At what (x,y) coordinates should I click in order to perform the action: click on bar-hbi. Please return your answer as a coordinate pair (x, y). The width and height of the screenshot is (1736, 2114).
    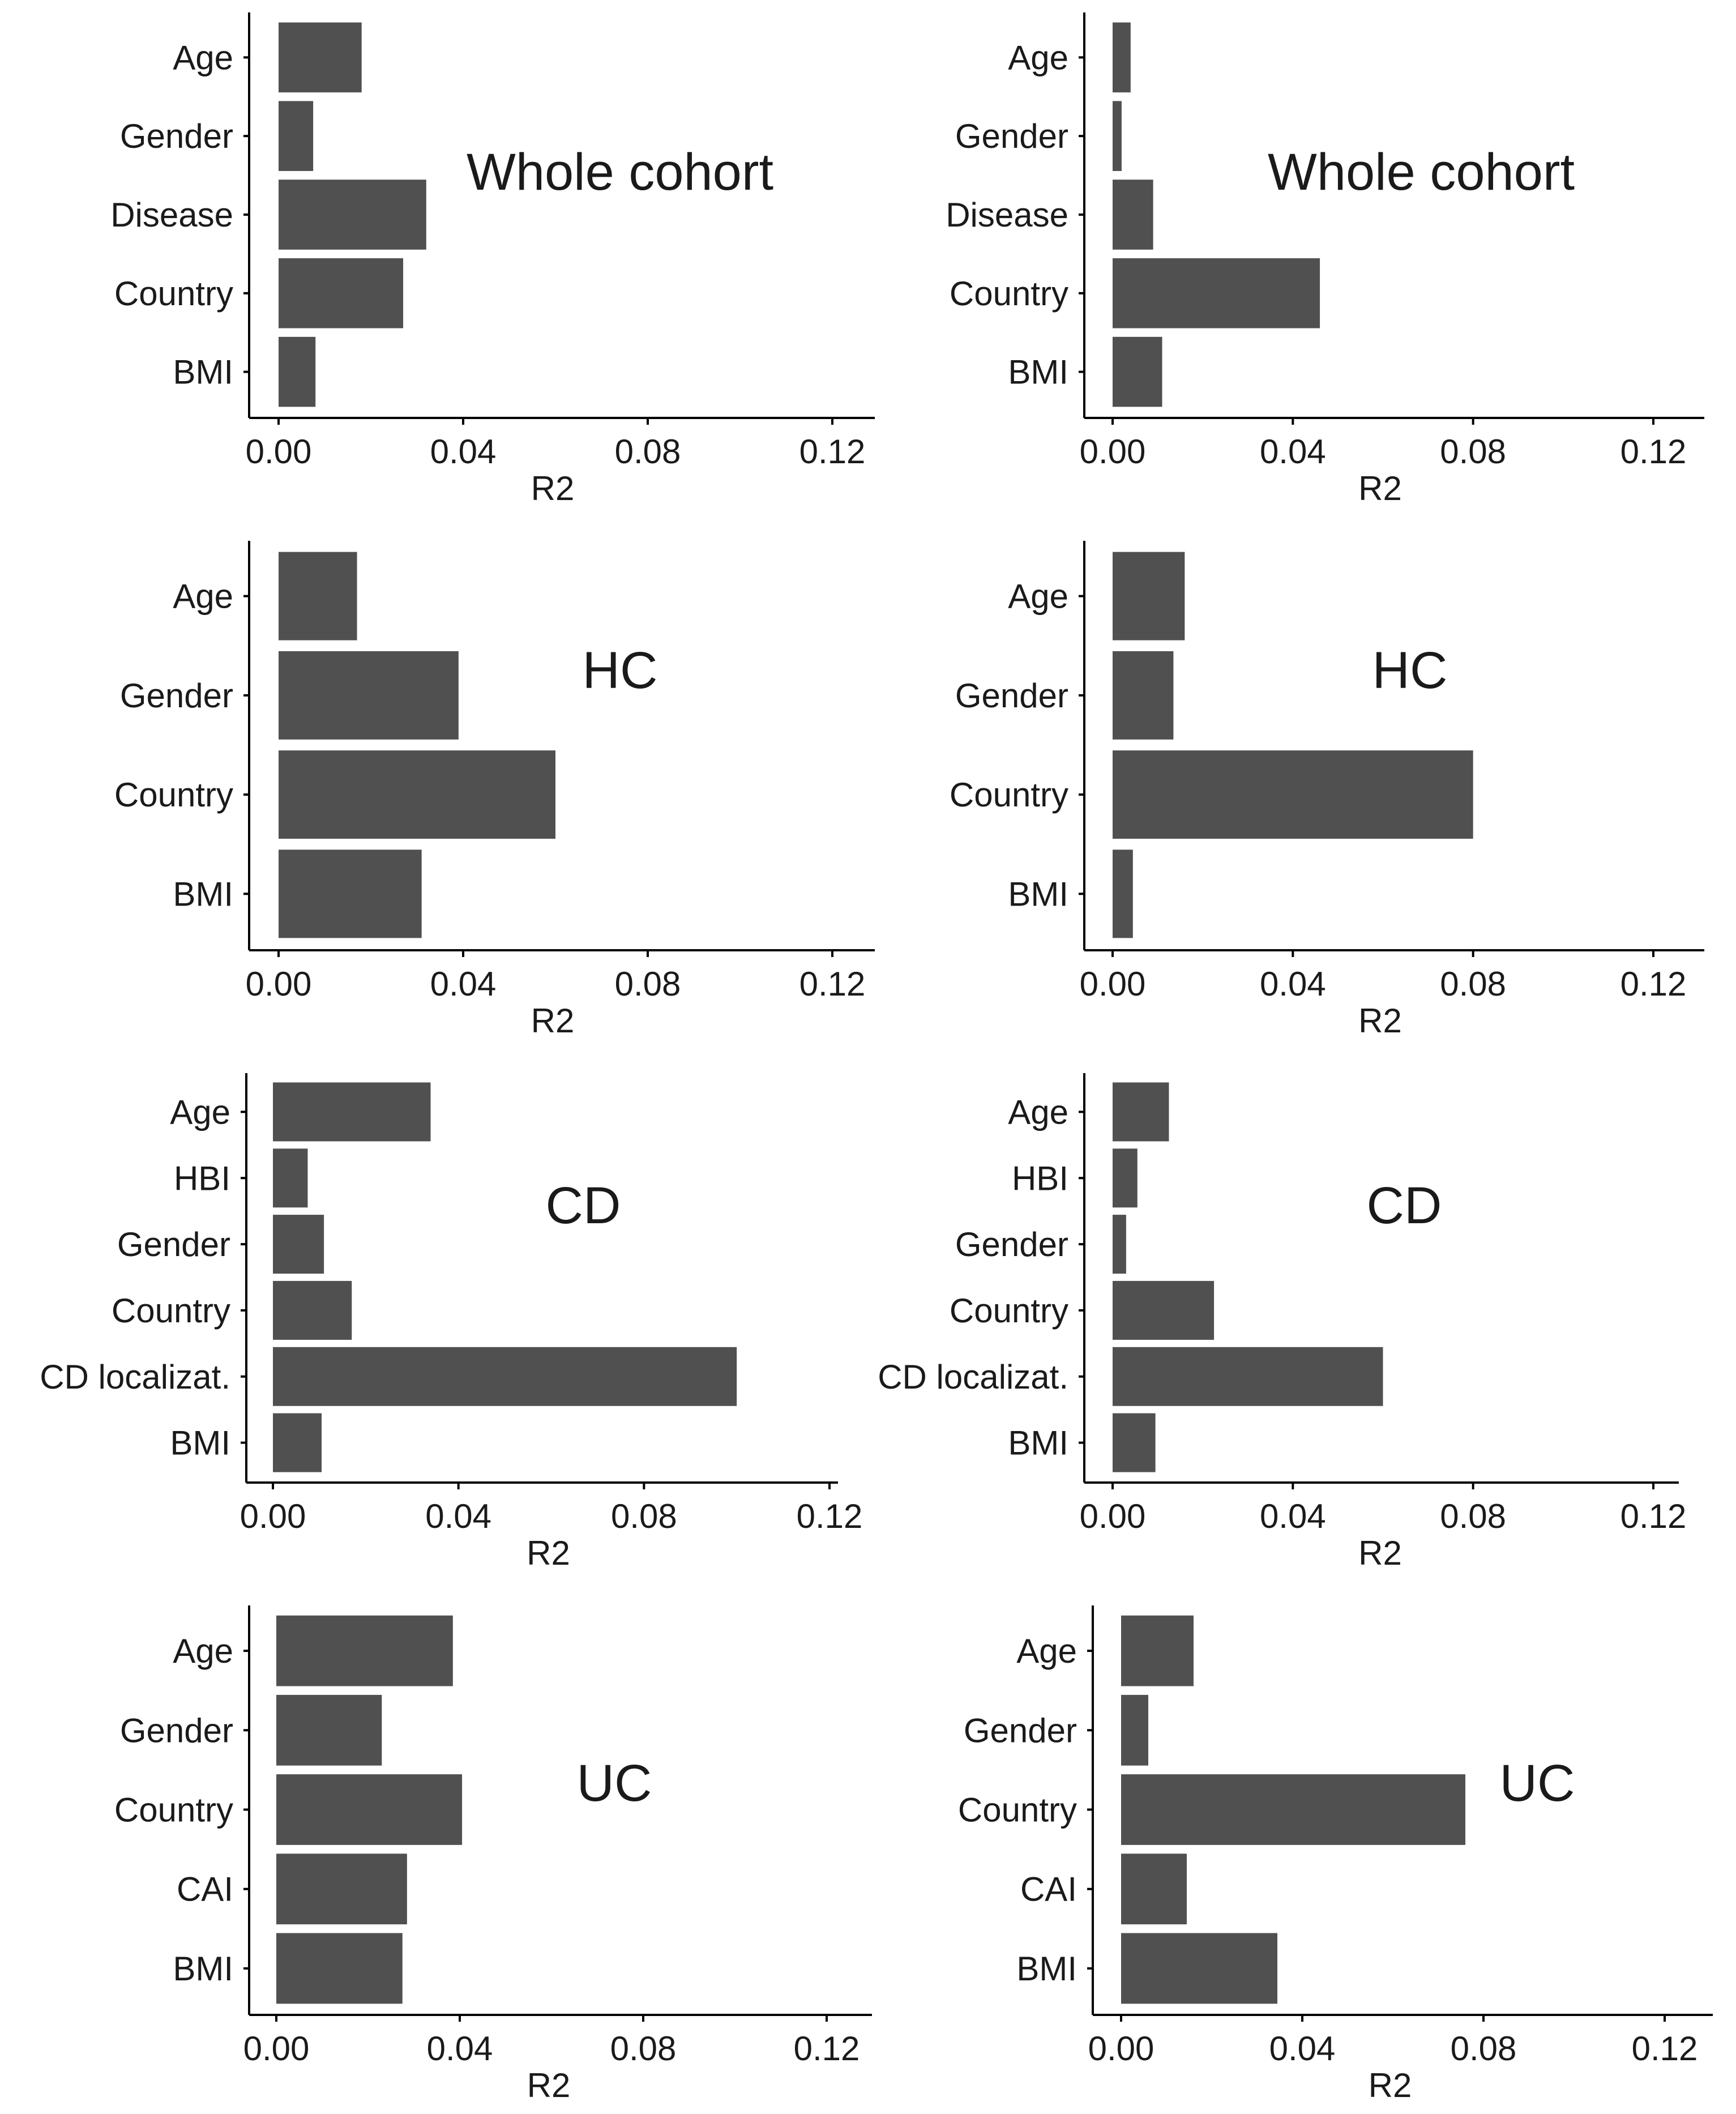
    Looking at the image, I should click on (1125, 1178).